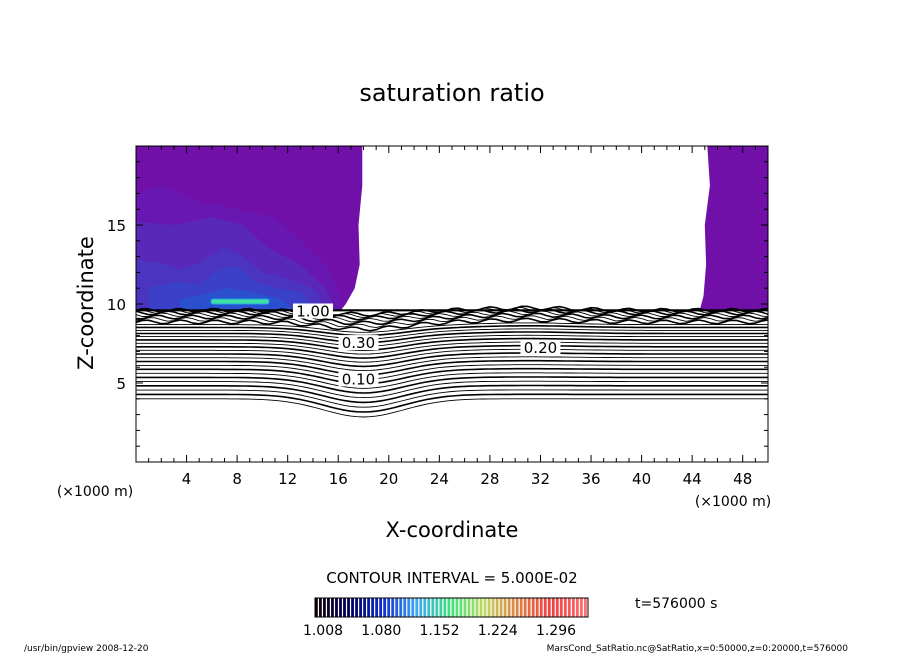 The image size is (904, 654). Describe the element at coordinates (381, 631) in the screenshot. I see `colorbar-tick-label: 1.080` at that location.